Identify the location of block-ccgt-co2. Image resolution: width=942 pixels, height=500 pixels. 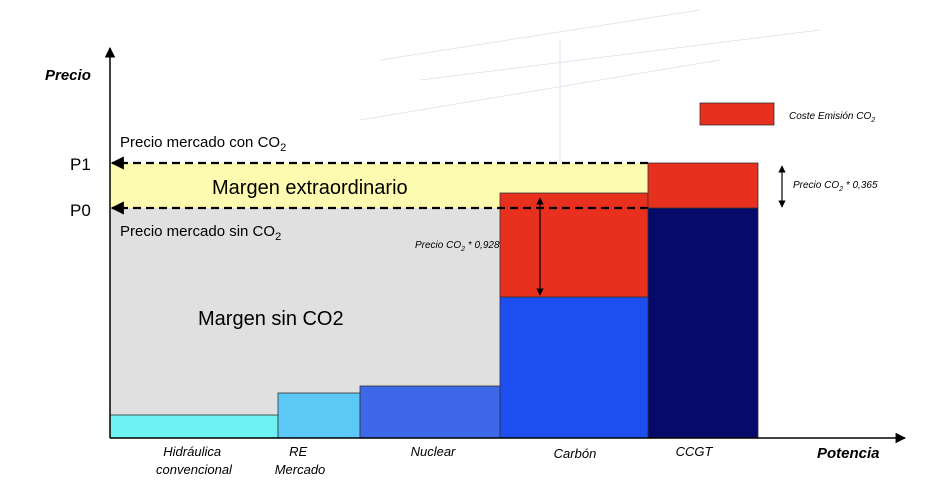
(703, 185).